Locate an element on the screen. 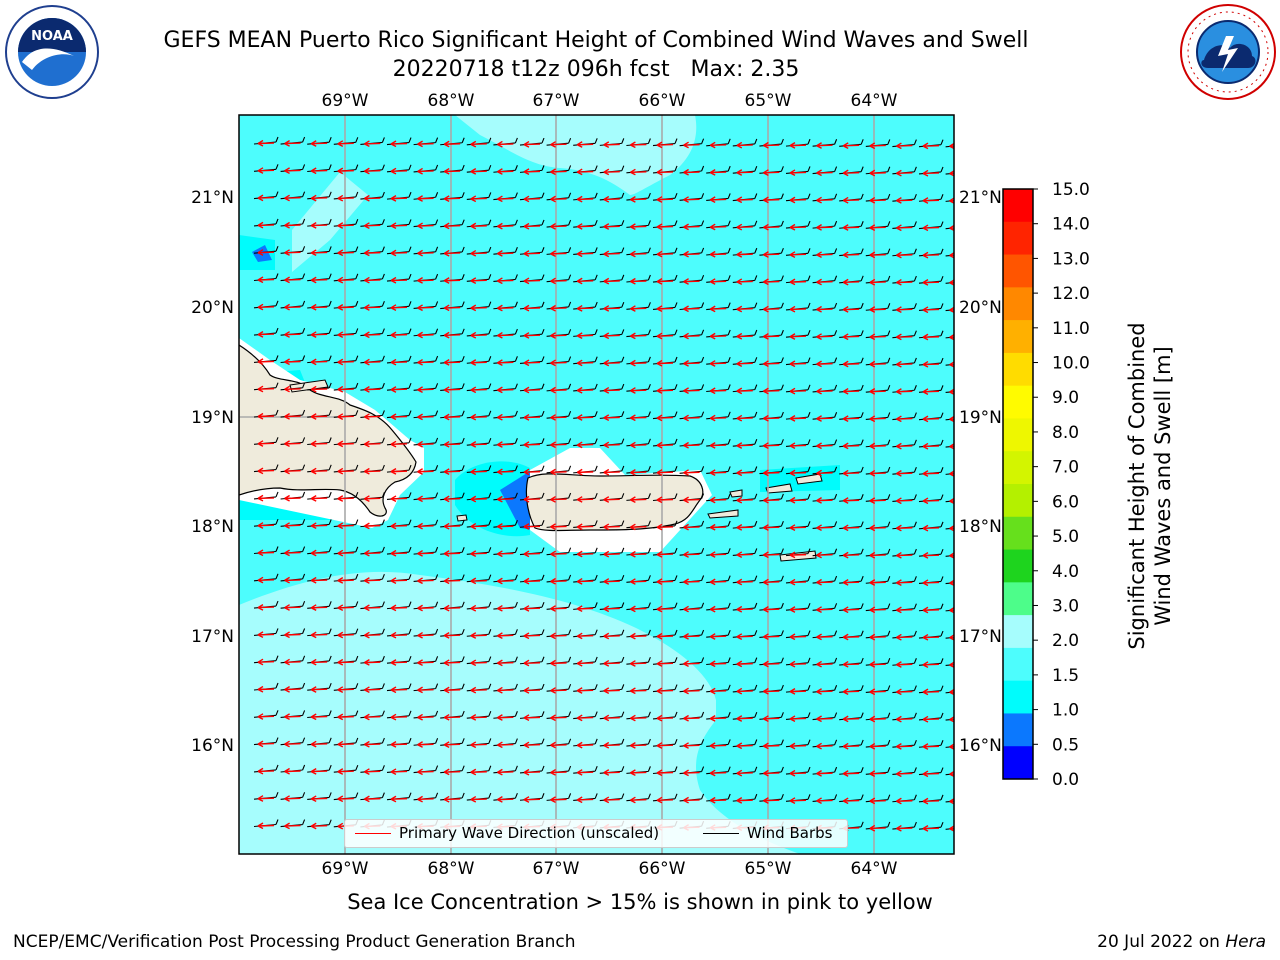 Image resolution: width=1280 pixels, height=960 pixels. sea-region-2-2_5-north is located at coordinates (576, 155).